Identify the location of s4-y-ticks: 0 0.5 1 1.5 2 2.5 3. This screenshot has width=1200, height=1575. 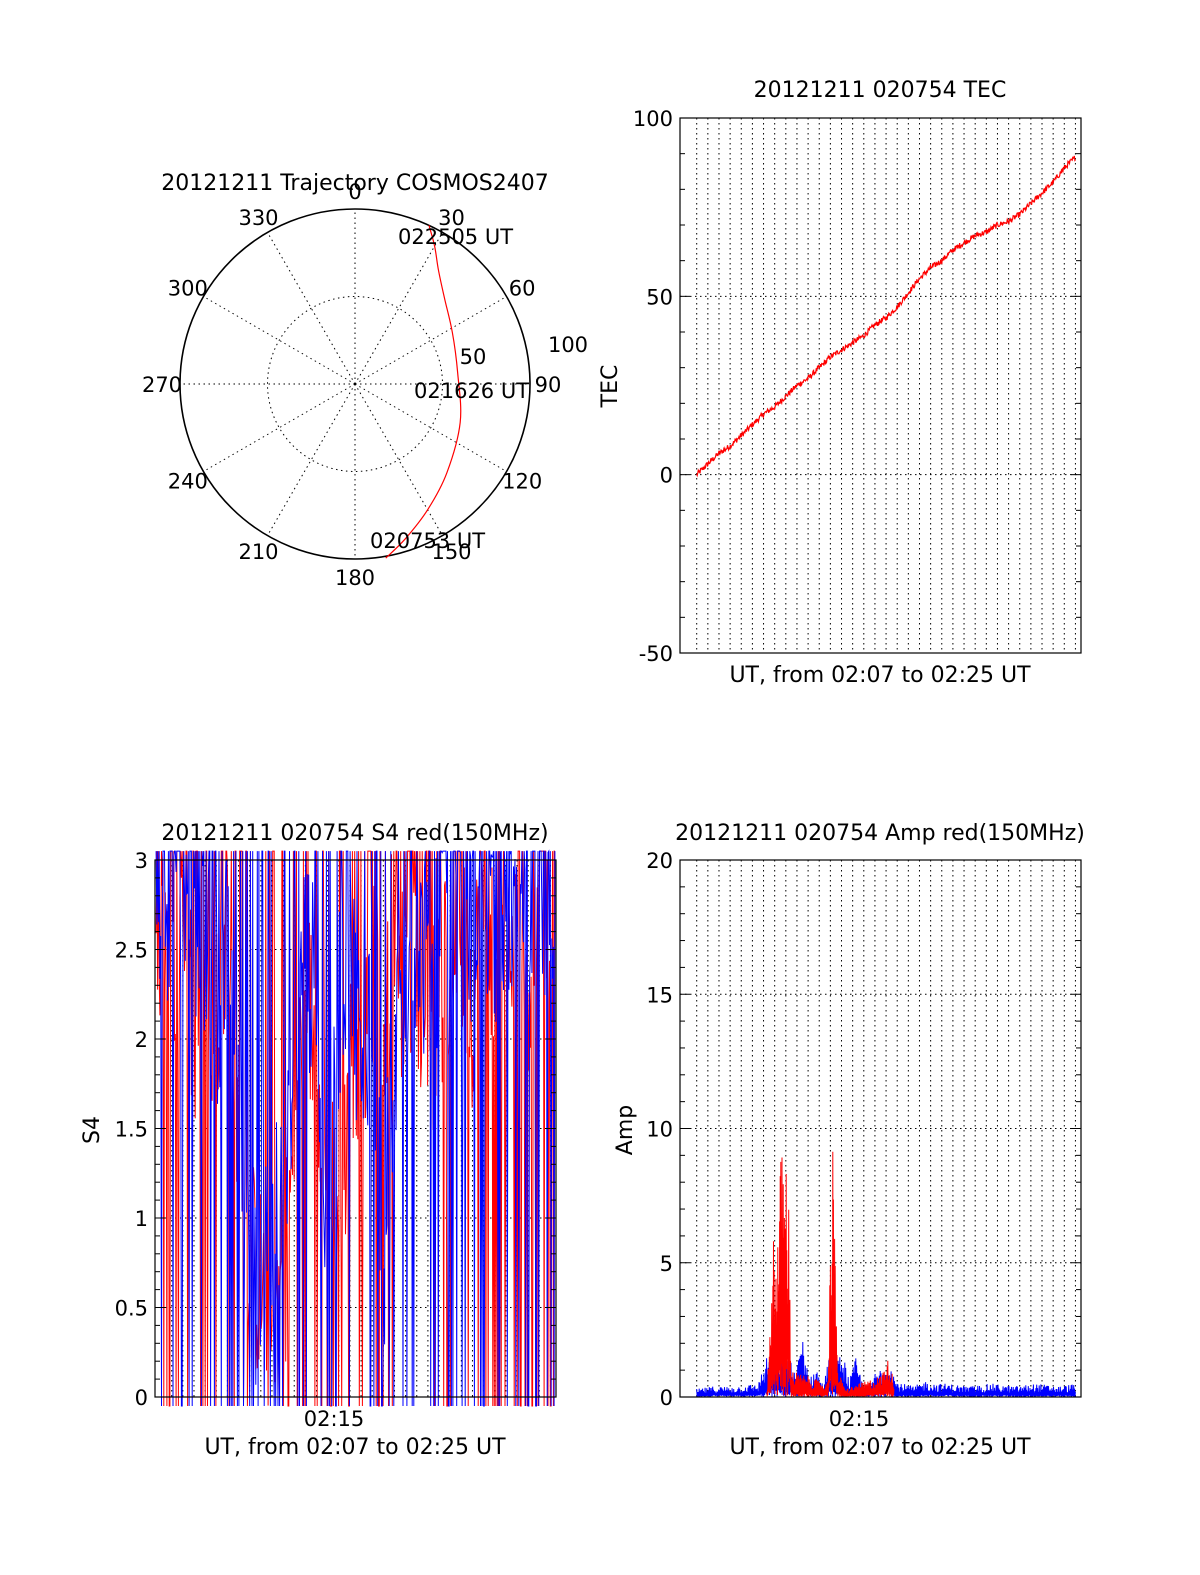
(335, 1129).